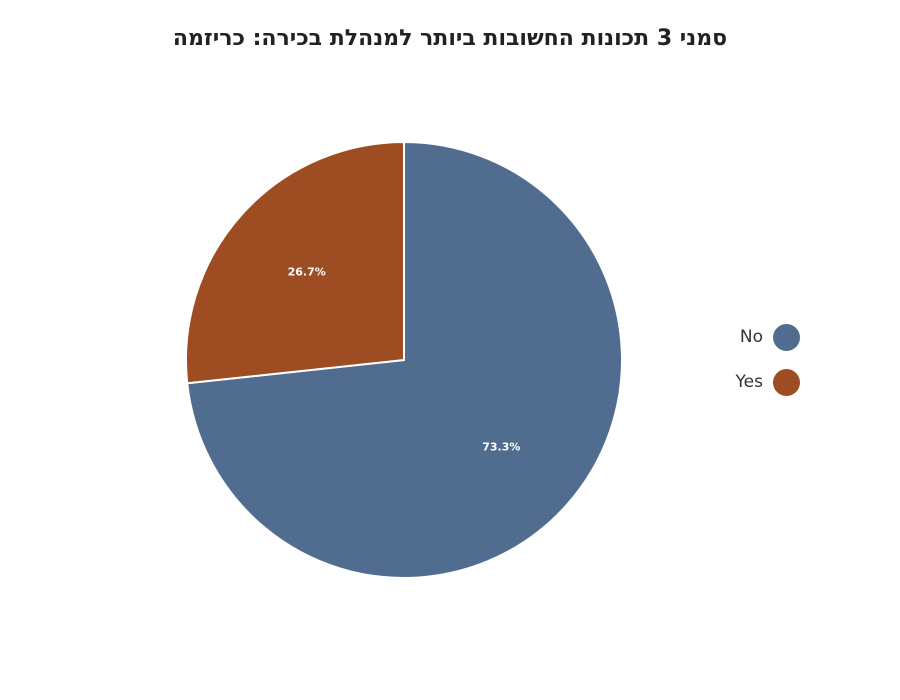 This screenshot has height=700, width=900. What do you see at coordinates (786, 337) in the screenshot?
I see `legend-swatch-no` at bounding box center [786, 337].